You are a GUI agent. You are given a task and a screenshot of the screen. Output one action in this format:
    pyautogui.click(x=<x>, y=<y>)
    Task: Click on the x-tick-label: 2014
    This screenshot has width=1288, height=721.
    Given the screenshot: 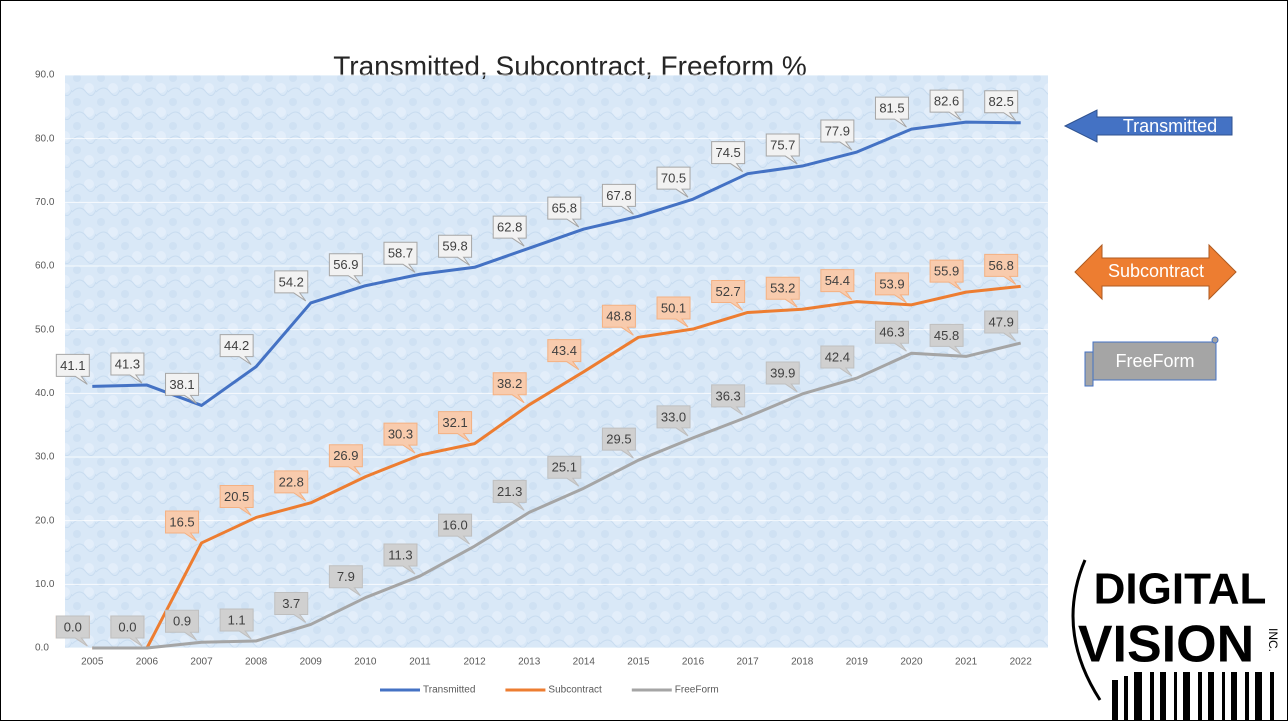 What is the action you would take?
    pyautogui.click(x=584, y=662)
    